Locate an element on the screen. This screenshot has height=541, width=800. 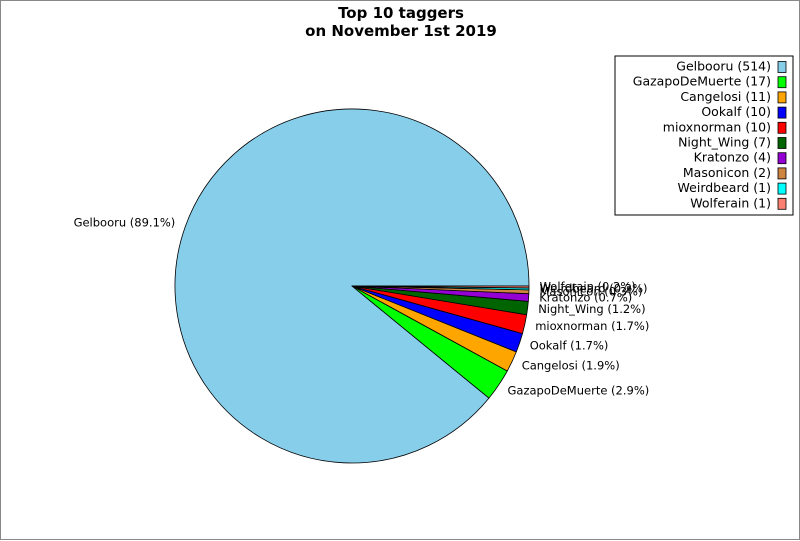
slice-label-mioxnorman: mioxnorman (1.7%) is located at coordinates (592, 326).